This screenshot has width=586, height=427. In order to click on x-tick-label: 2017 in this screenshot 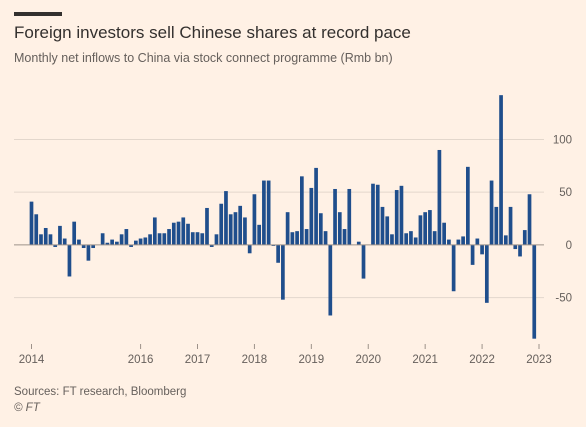, I will do `click(198, 360)`.